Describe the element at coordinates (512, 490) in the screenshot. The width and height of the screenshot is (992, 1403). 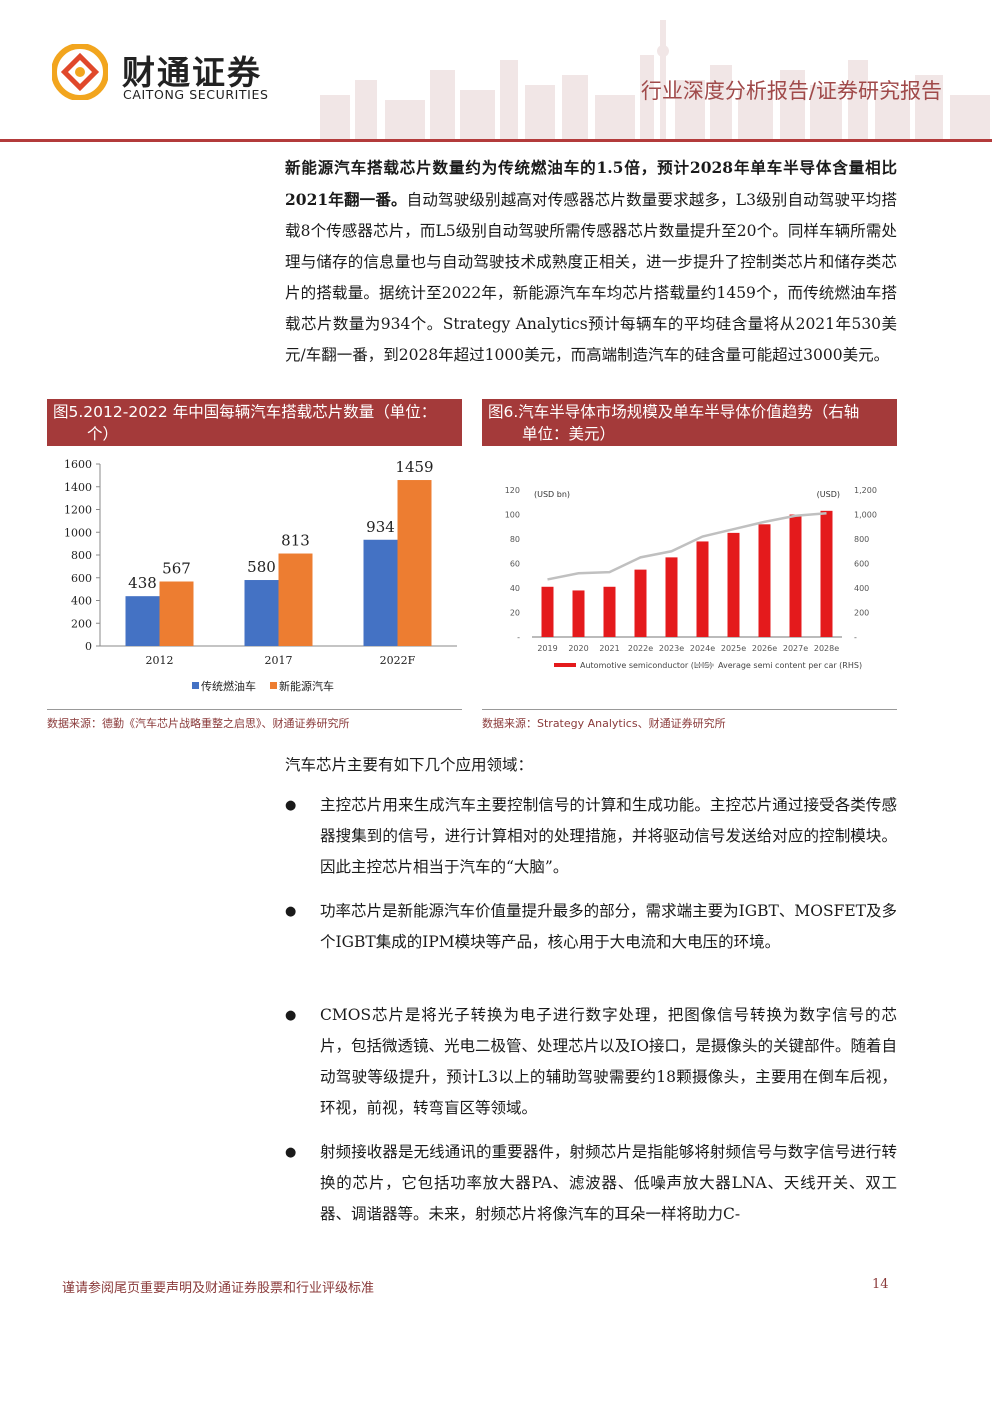
I see `y-left-tick-label: 120` at that location.